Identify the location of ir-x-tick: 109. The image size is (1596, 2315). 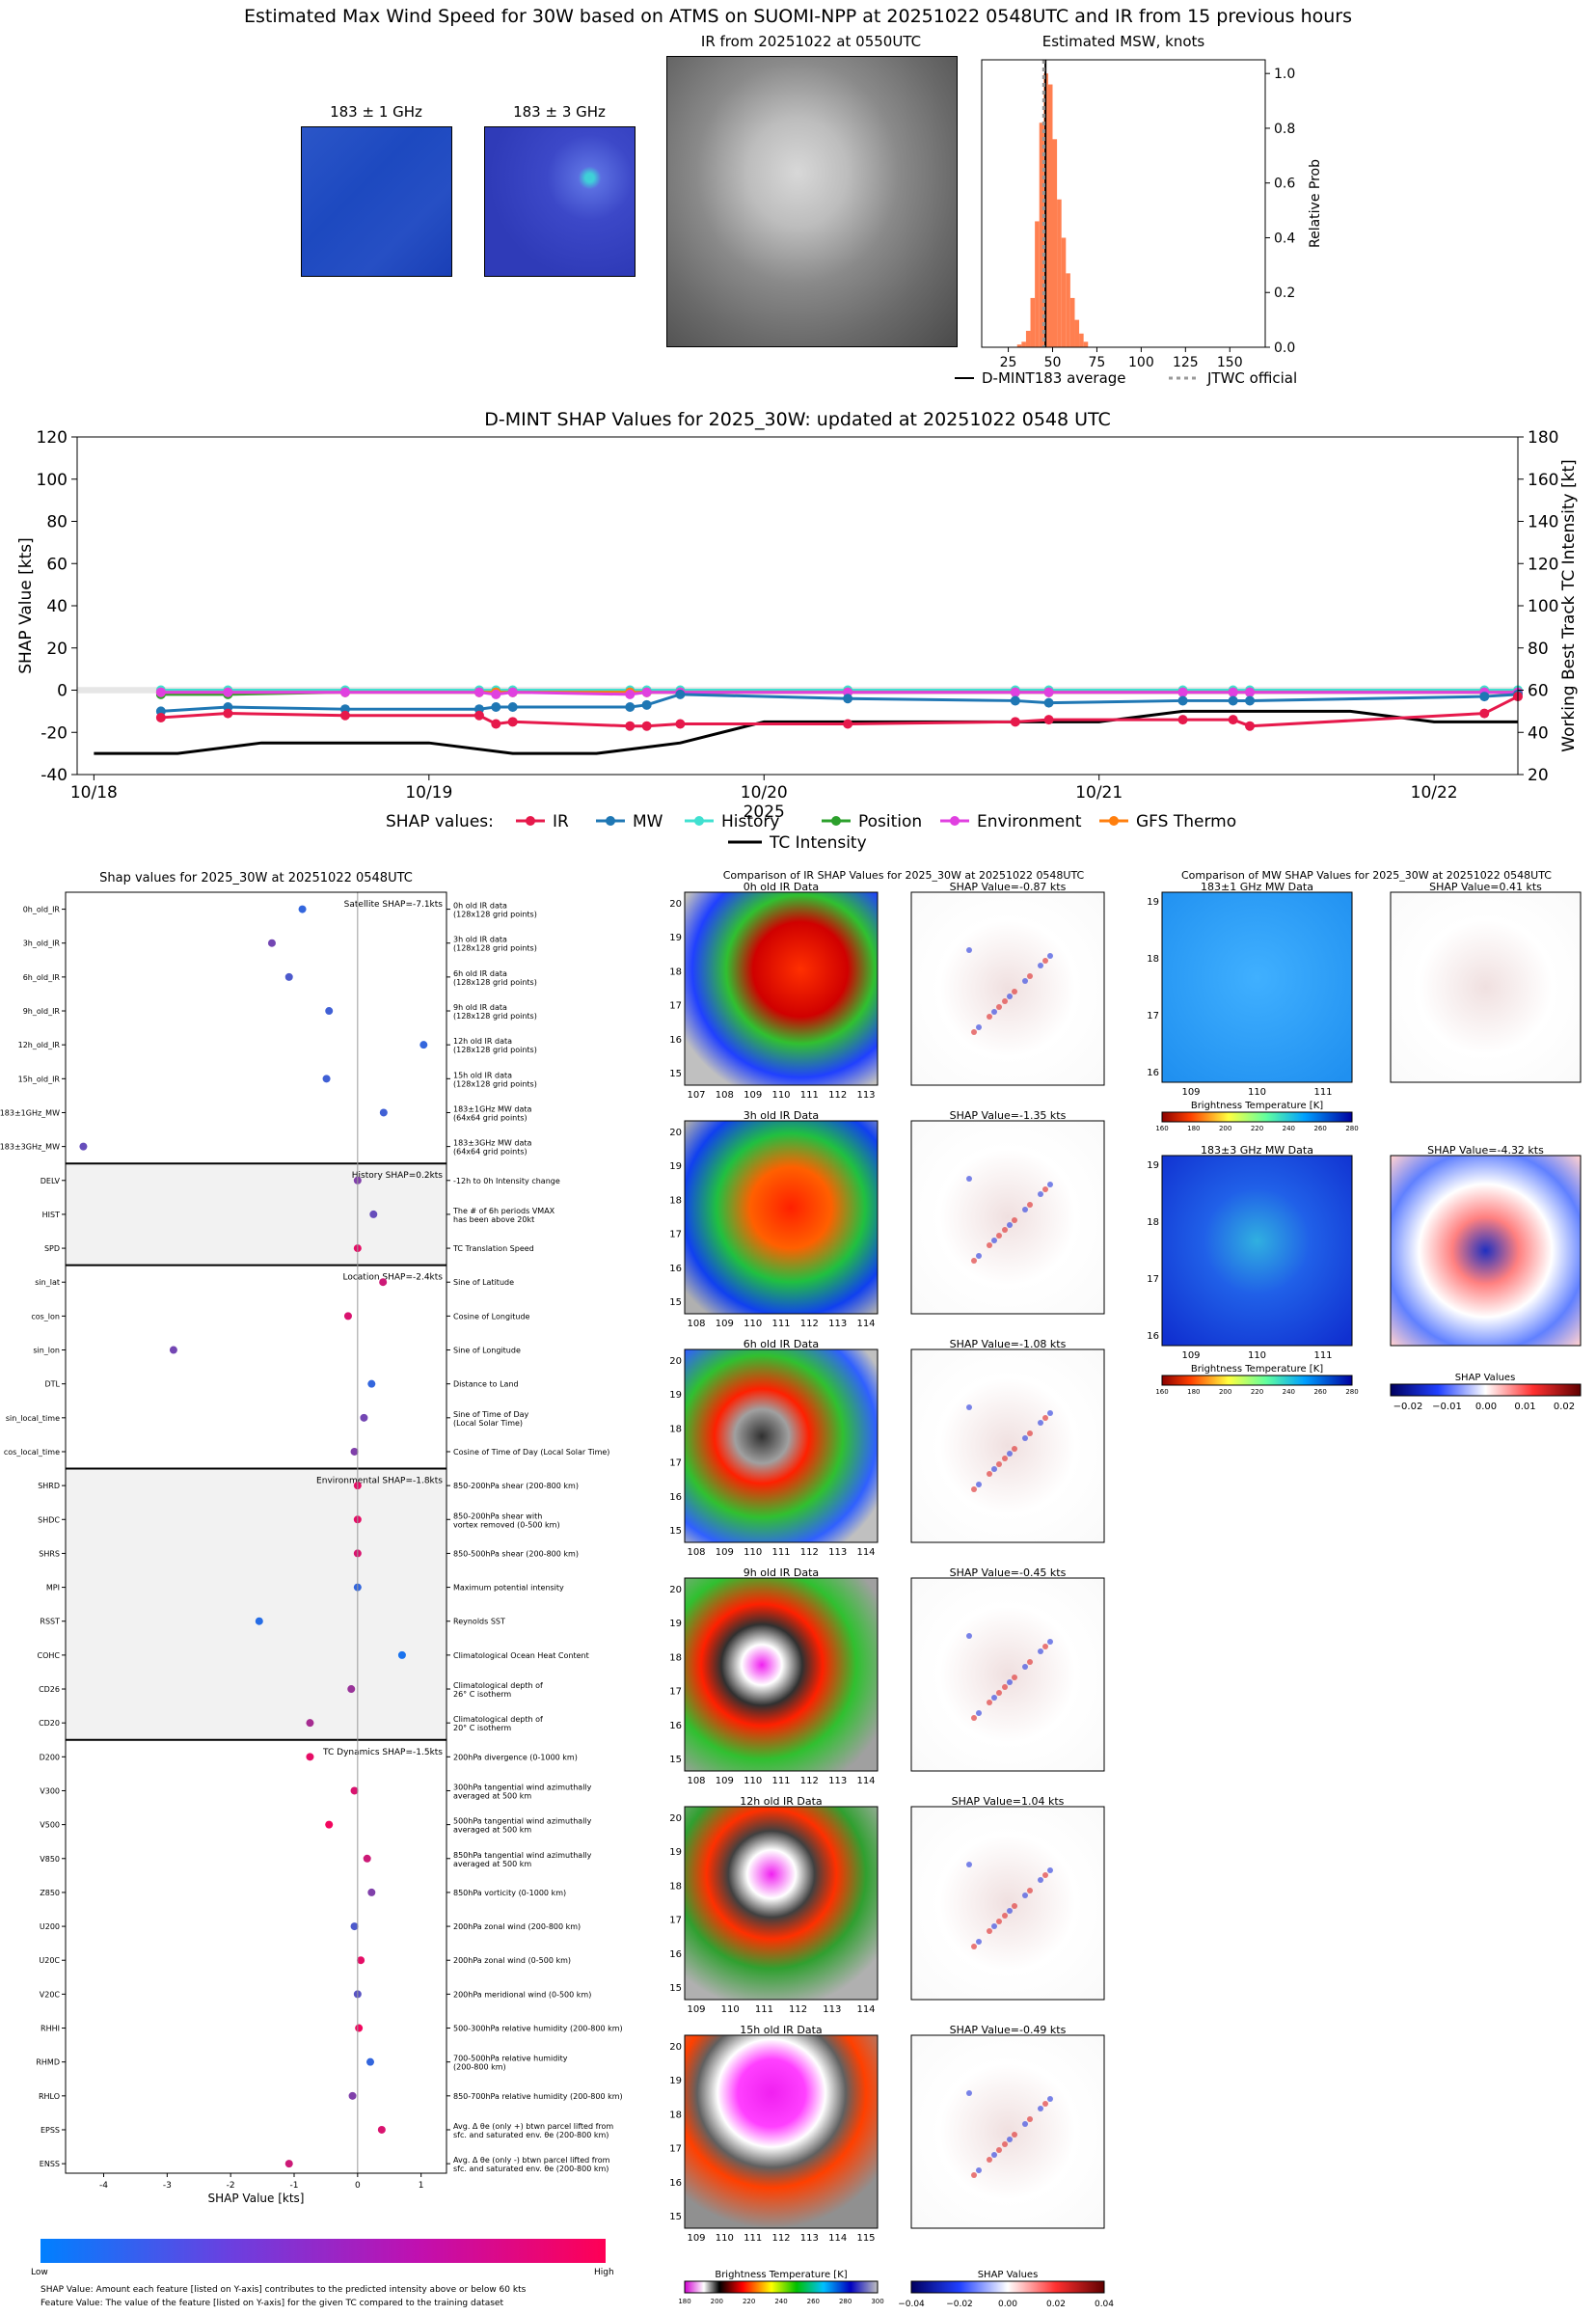
(725, 1781).